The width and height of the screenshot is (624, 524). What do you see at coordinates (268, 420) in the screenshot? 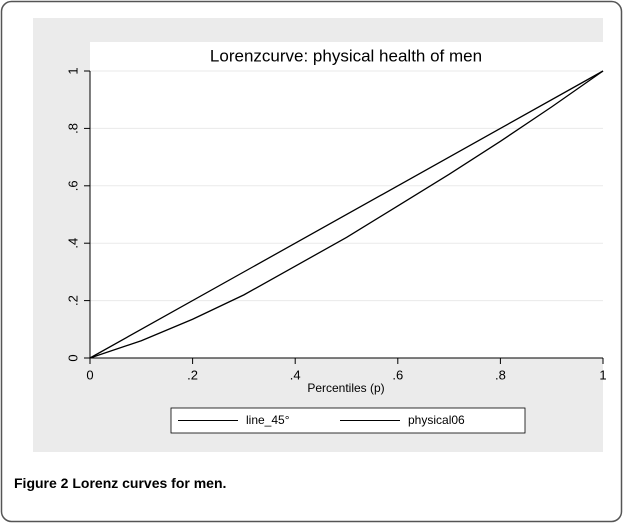
I see `legend-label: line_45°` at bounding box center [268, 420].